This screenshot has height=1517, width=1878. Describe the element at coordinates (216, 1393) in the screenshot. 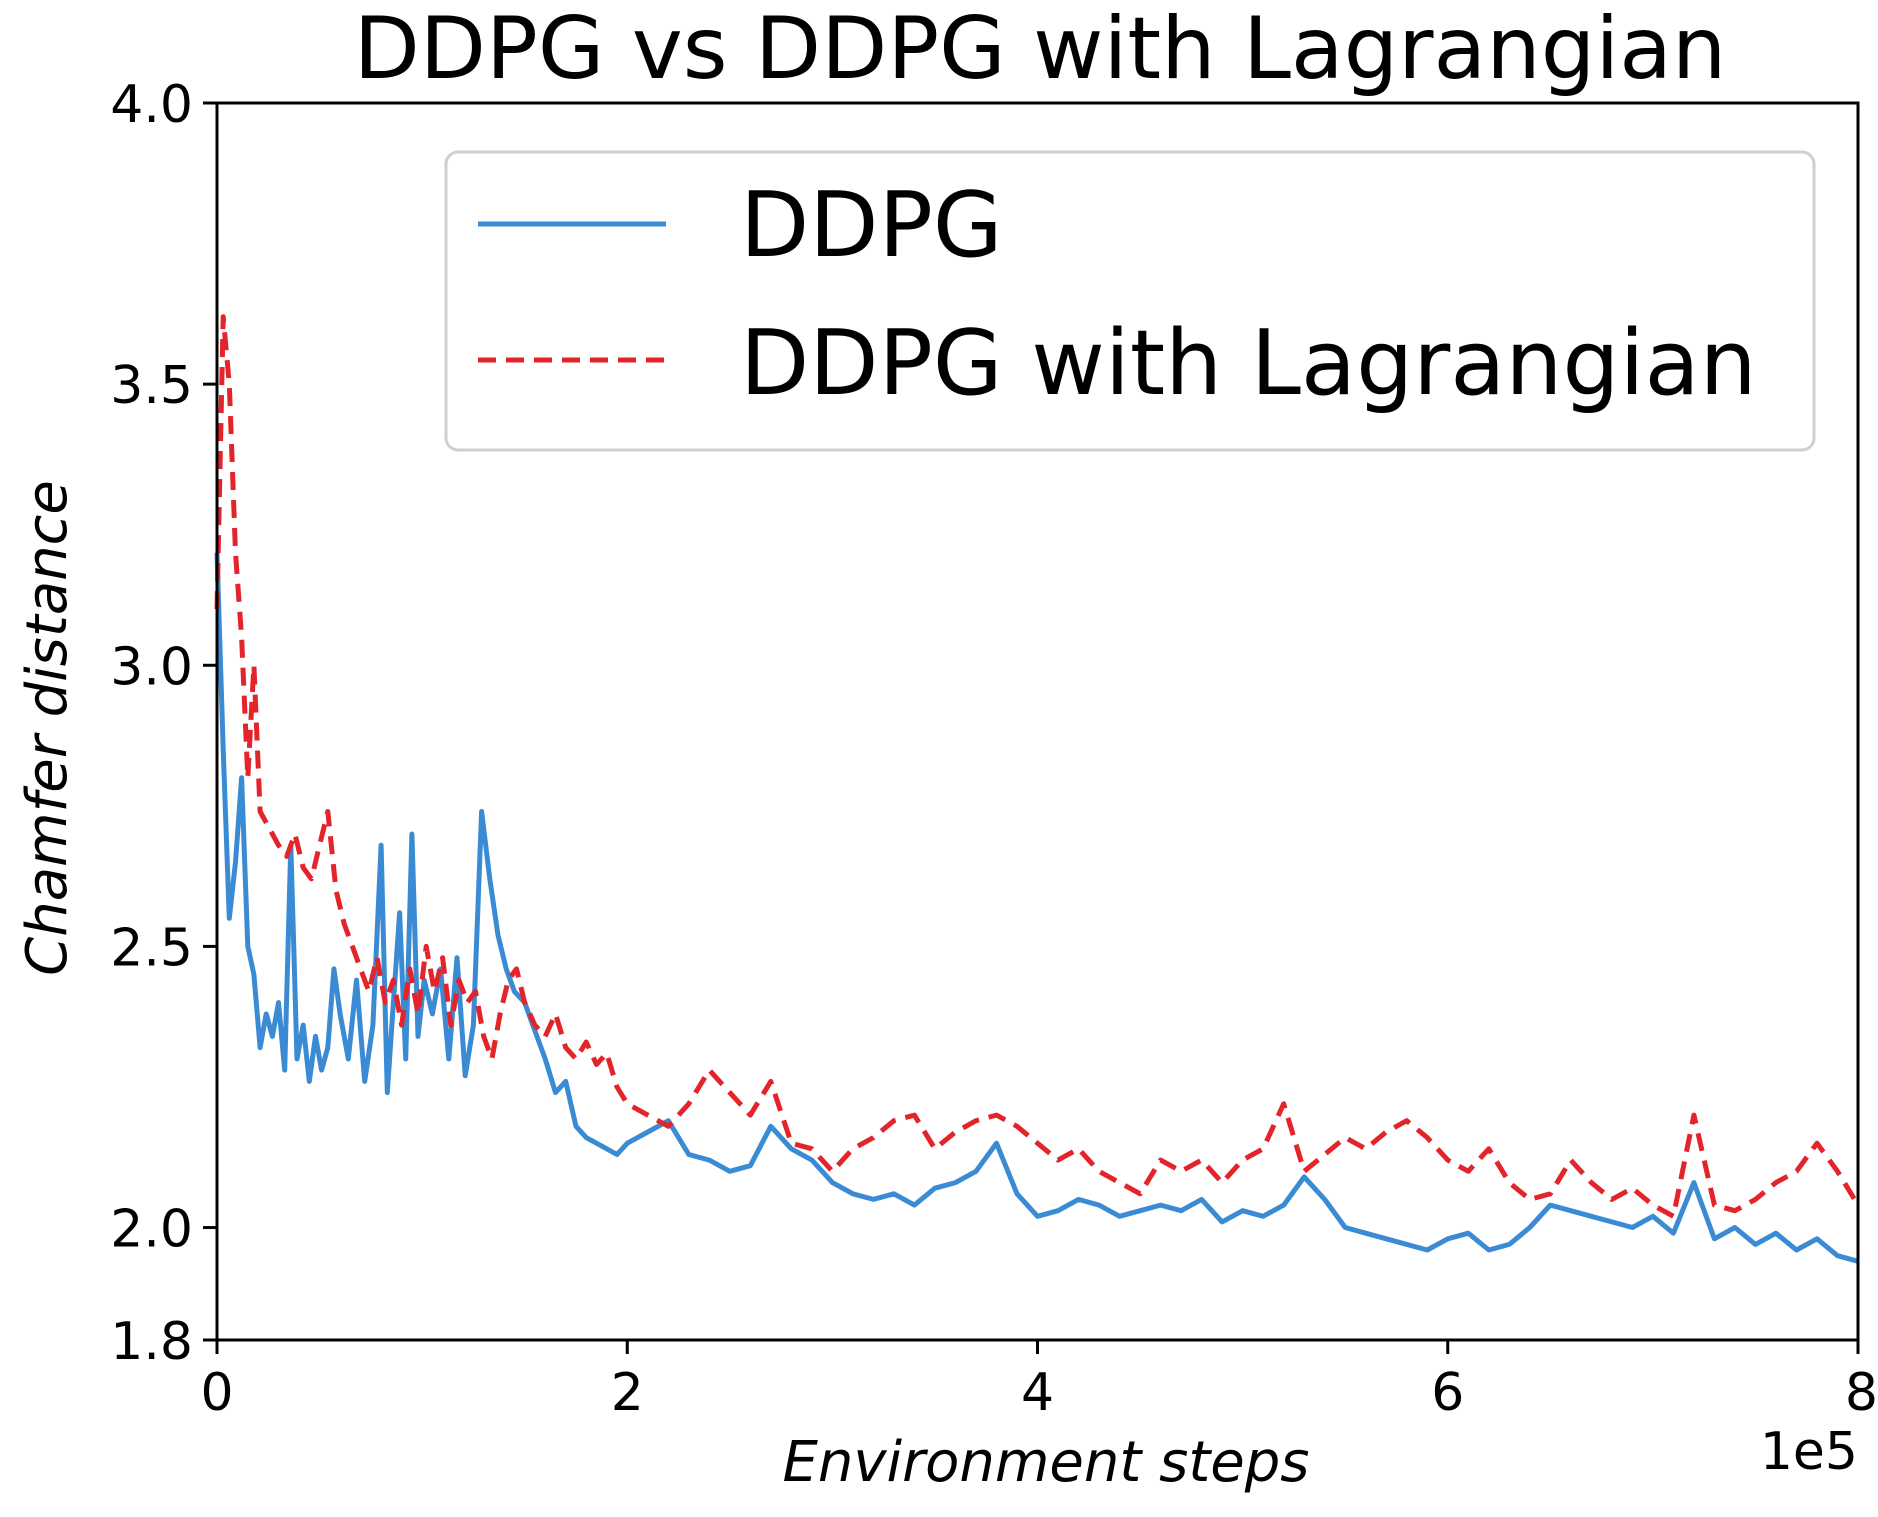

I see `x-tick-label: 0` at that location.